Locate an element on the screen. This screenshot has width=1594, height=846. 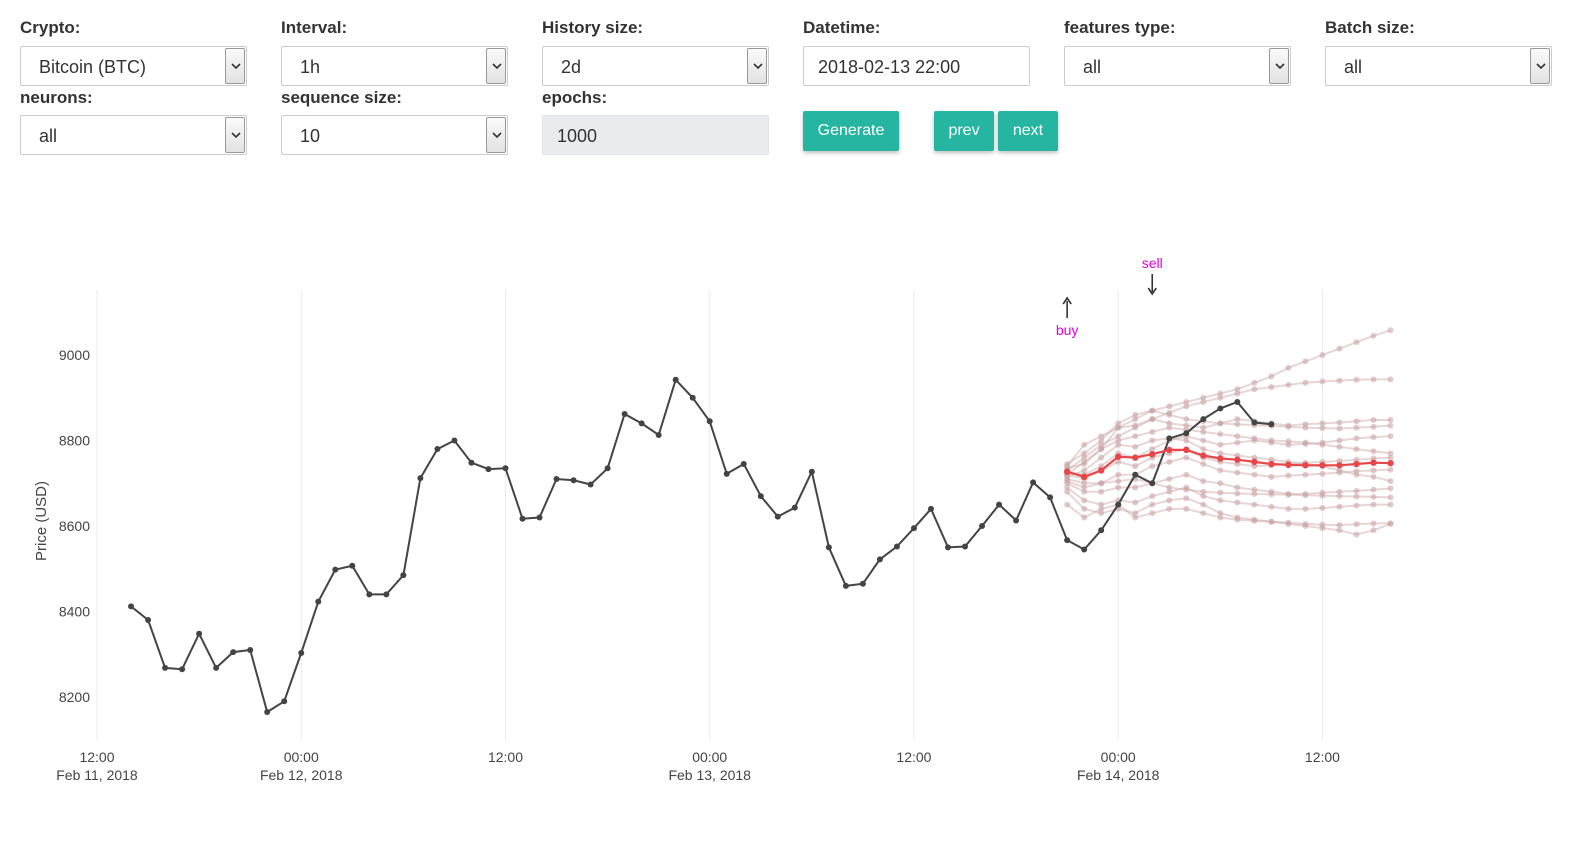
buy-arrowhead-icon is located at coordinates (1067, 300).